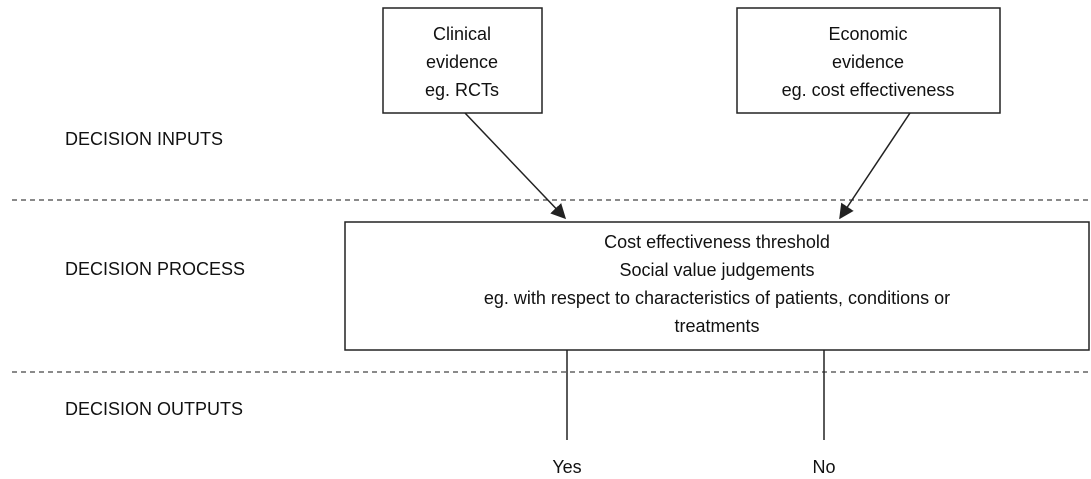 The width and height of the screenshot is (1091, 479). Describe the element at coordinates (867, 34) in the screenshot. I see `box-text: Economic` at that location.